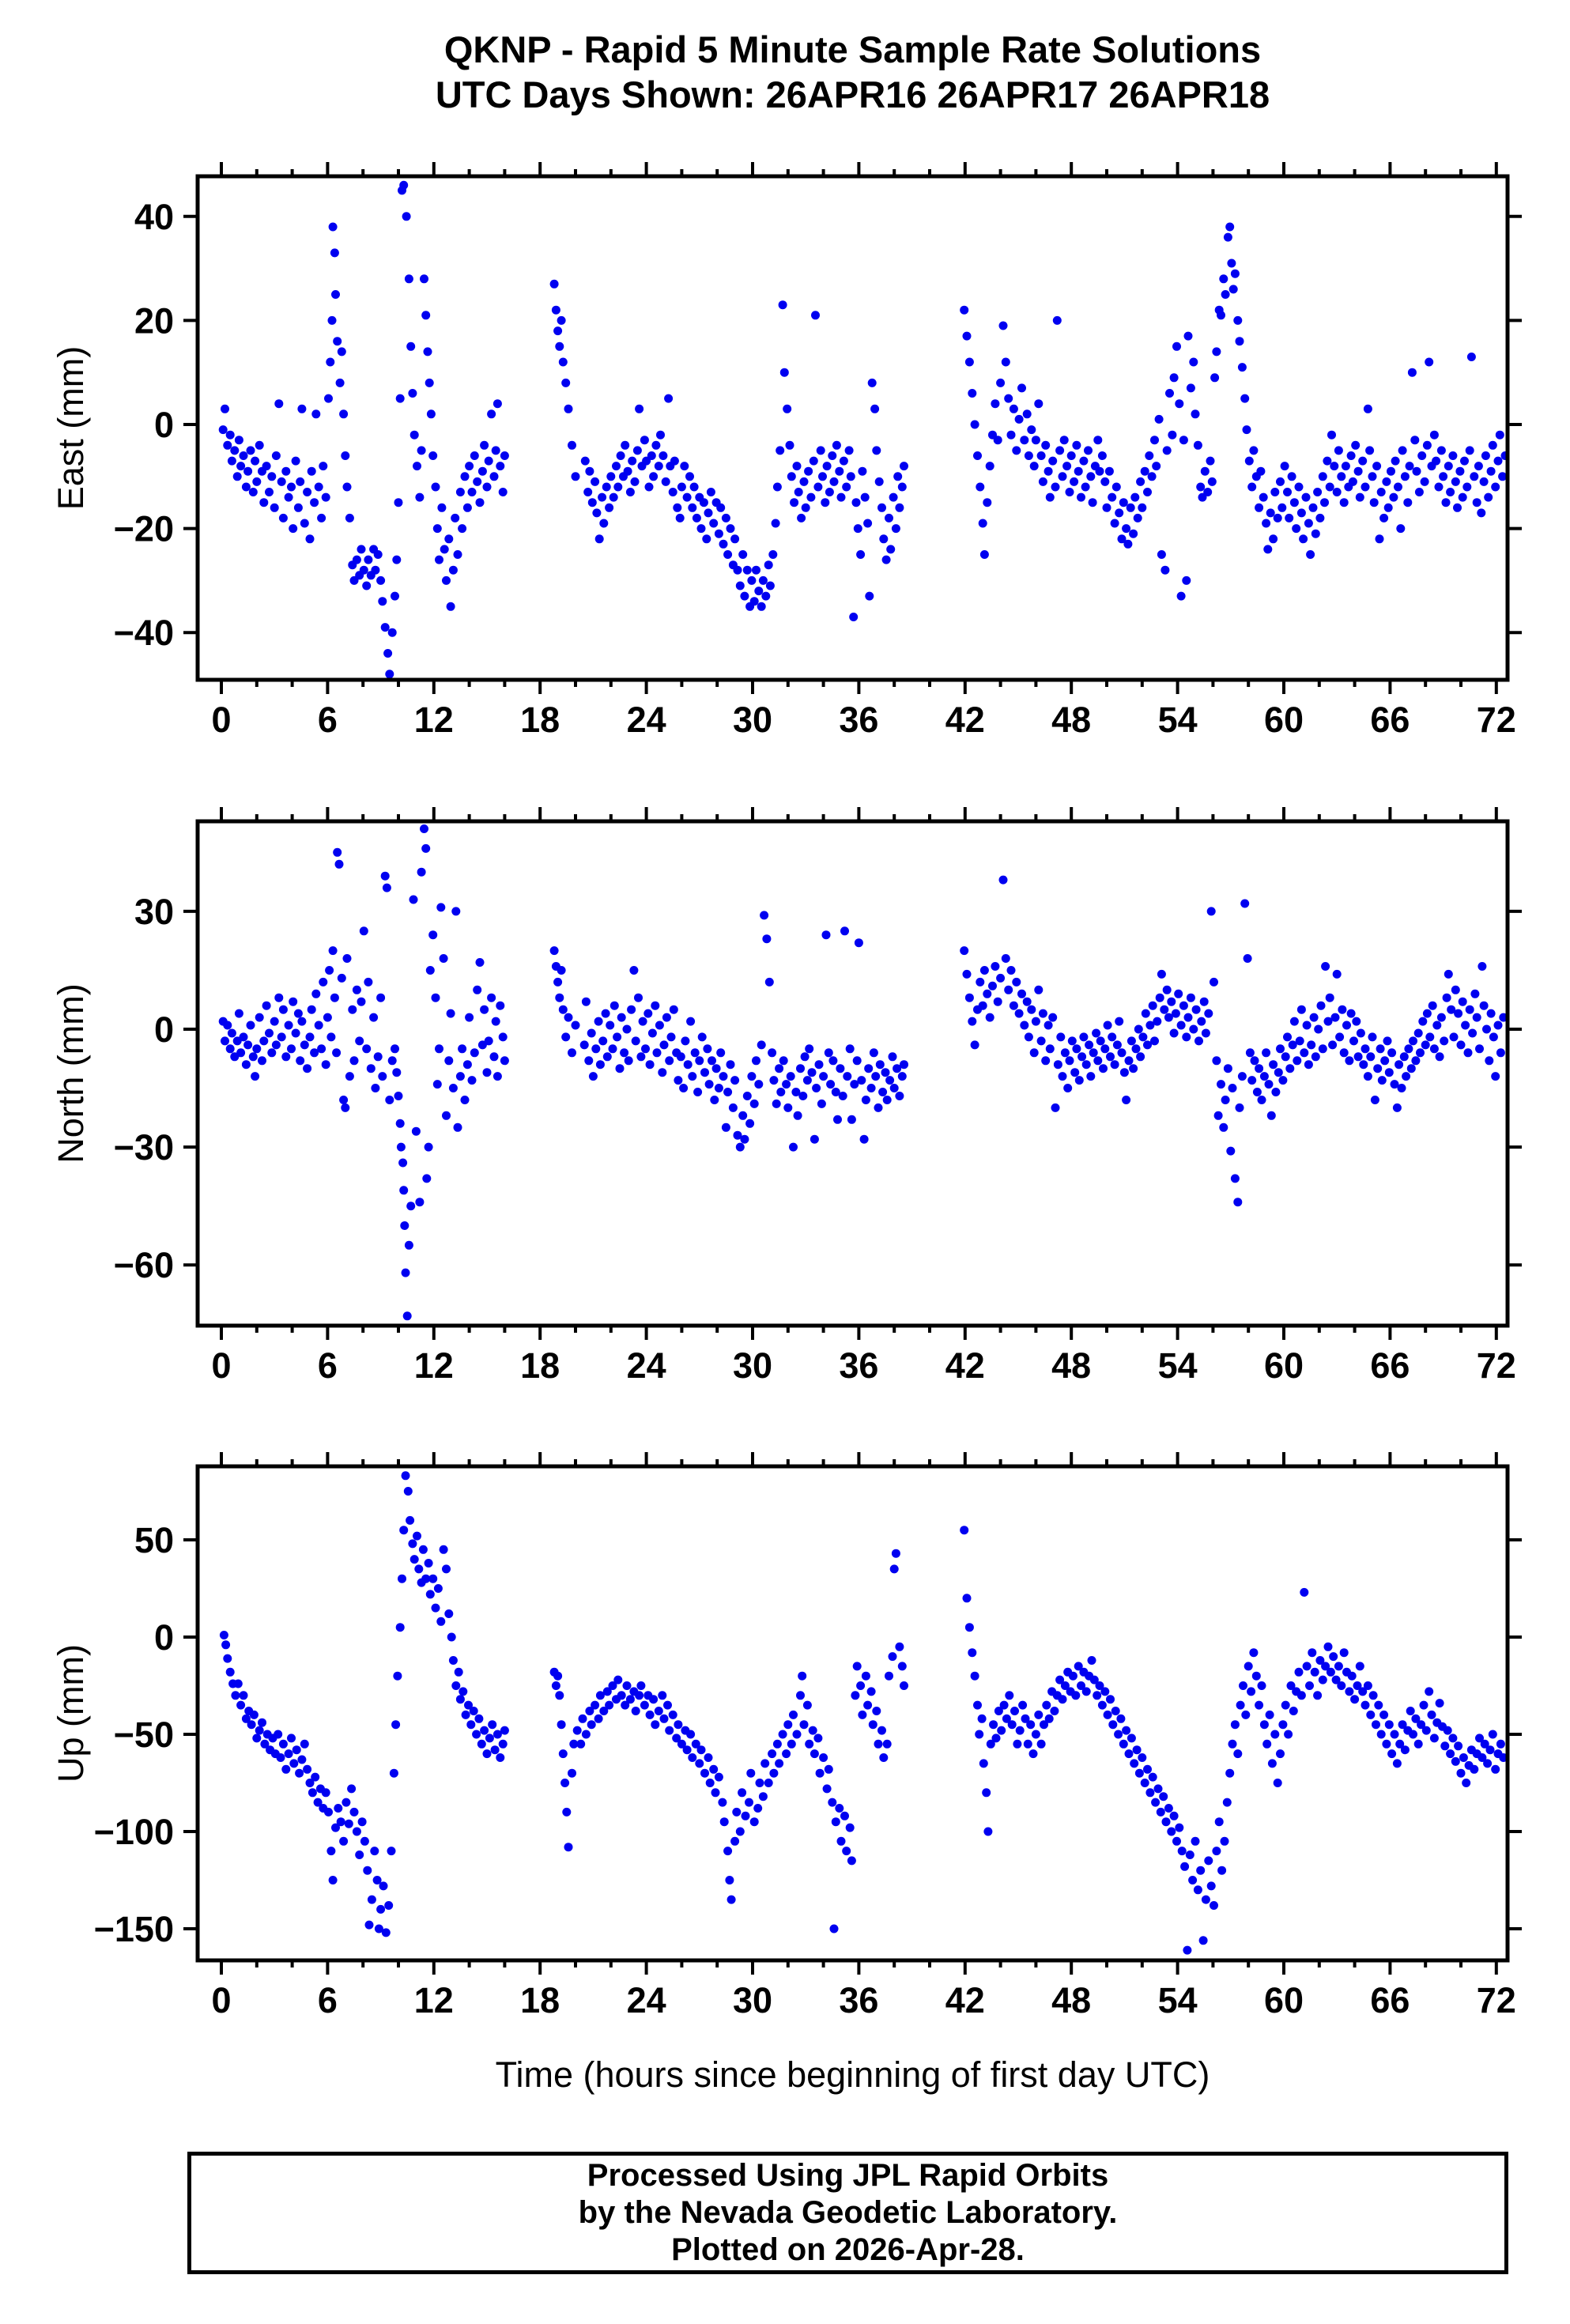 This screenshot has width=1570, height=2324. I want to click on y-tick-label: −40, so click(144, 633).